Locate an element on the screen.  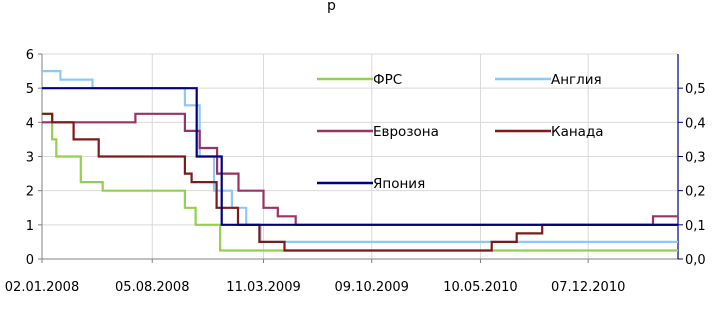
legend-label: Япония is located at coordinates (399, 184).